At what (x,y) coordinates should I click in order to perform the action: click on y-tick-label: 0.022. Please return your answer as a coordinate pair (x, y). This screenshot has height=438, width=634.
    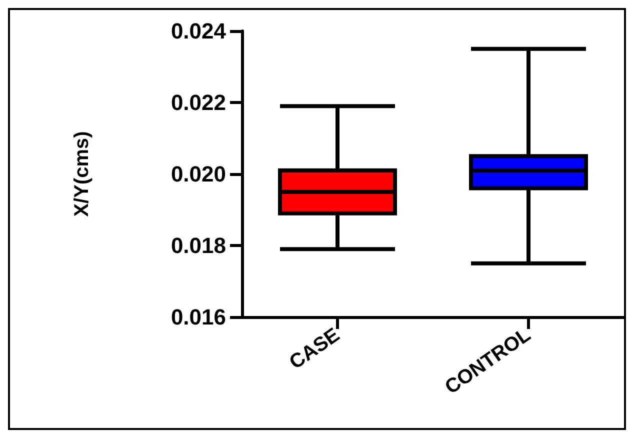
    Looking at the image, I should click on (198, 102).